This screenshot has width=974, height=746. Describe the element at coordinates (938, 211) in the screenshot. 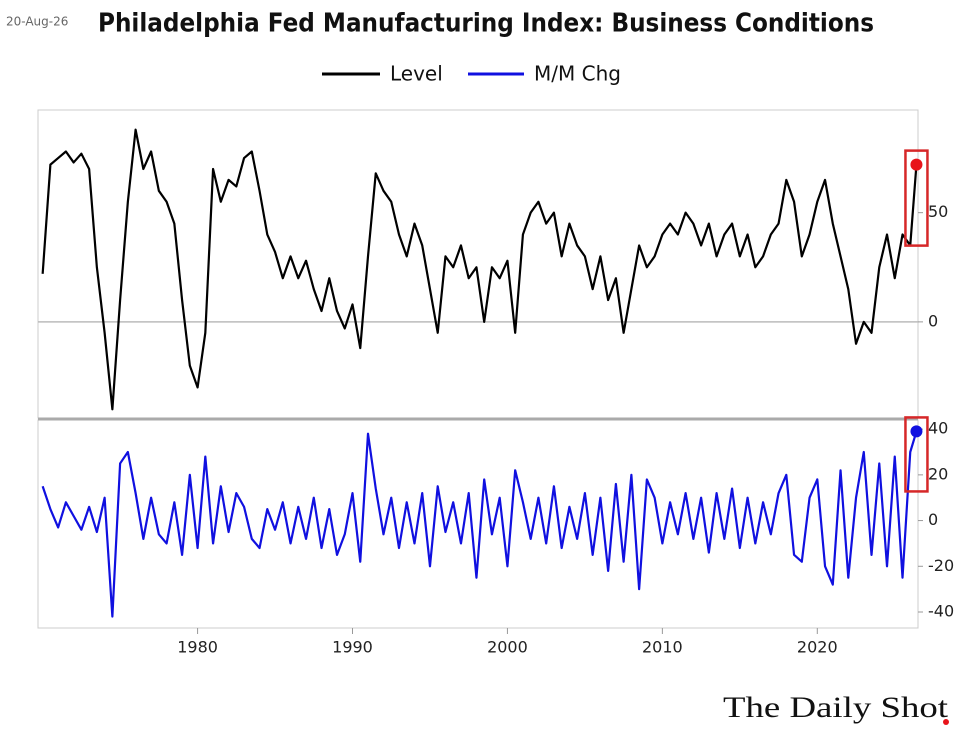

I see `y-tick-label: 50` at that location.